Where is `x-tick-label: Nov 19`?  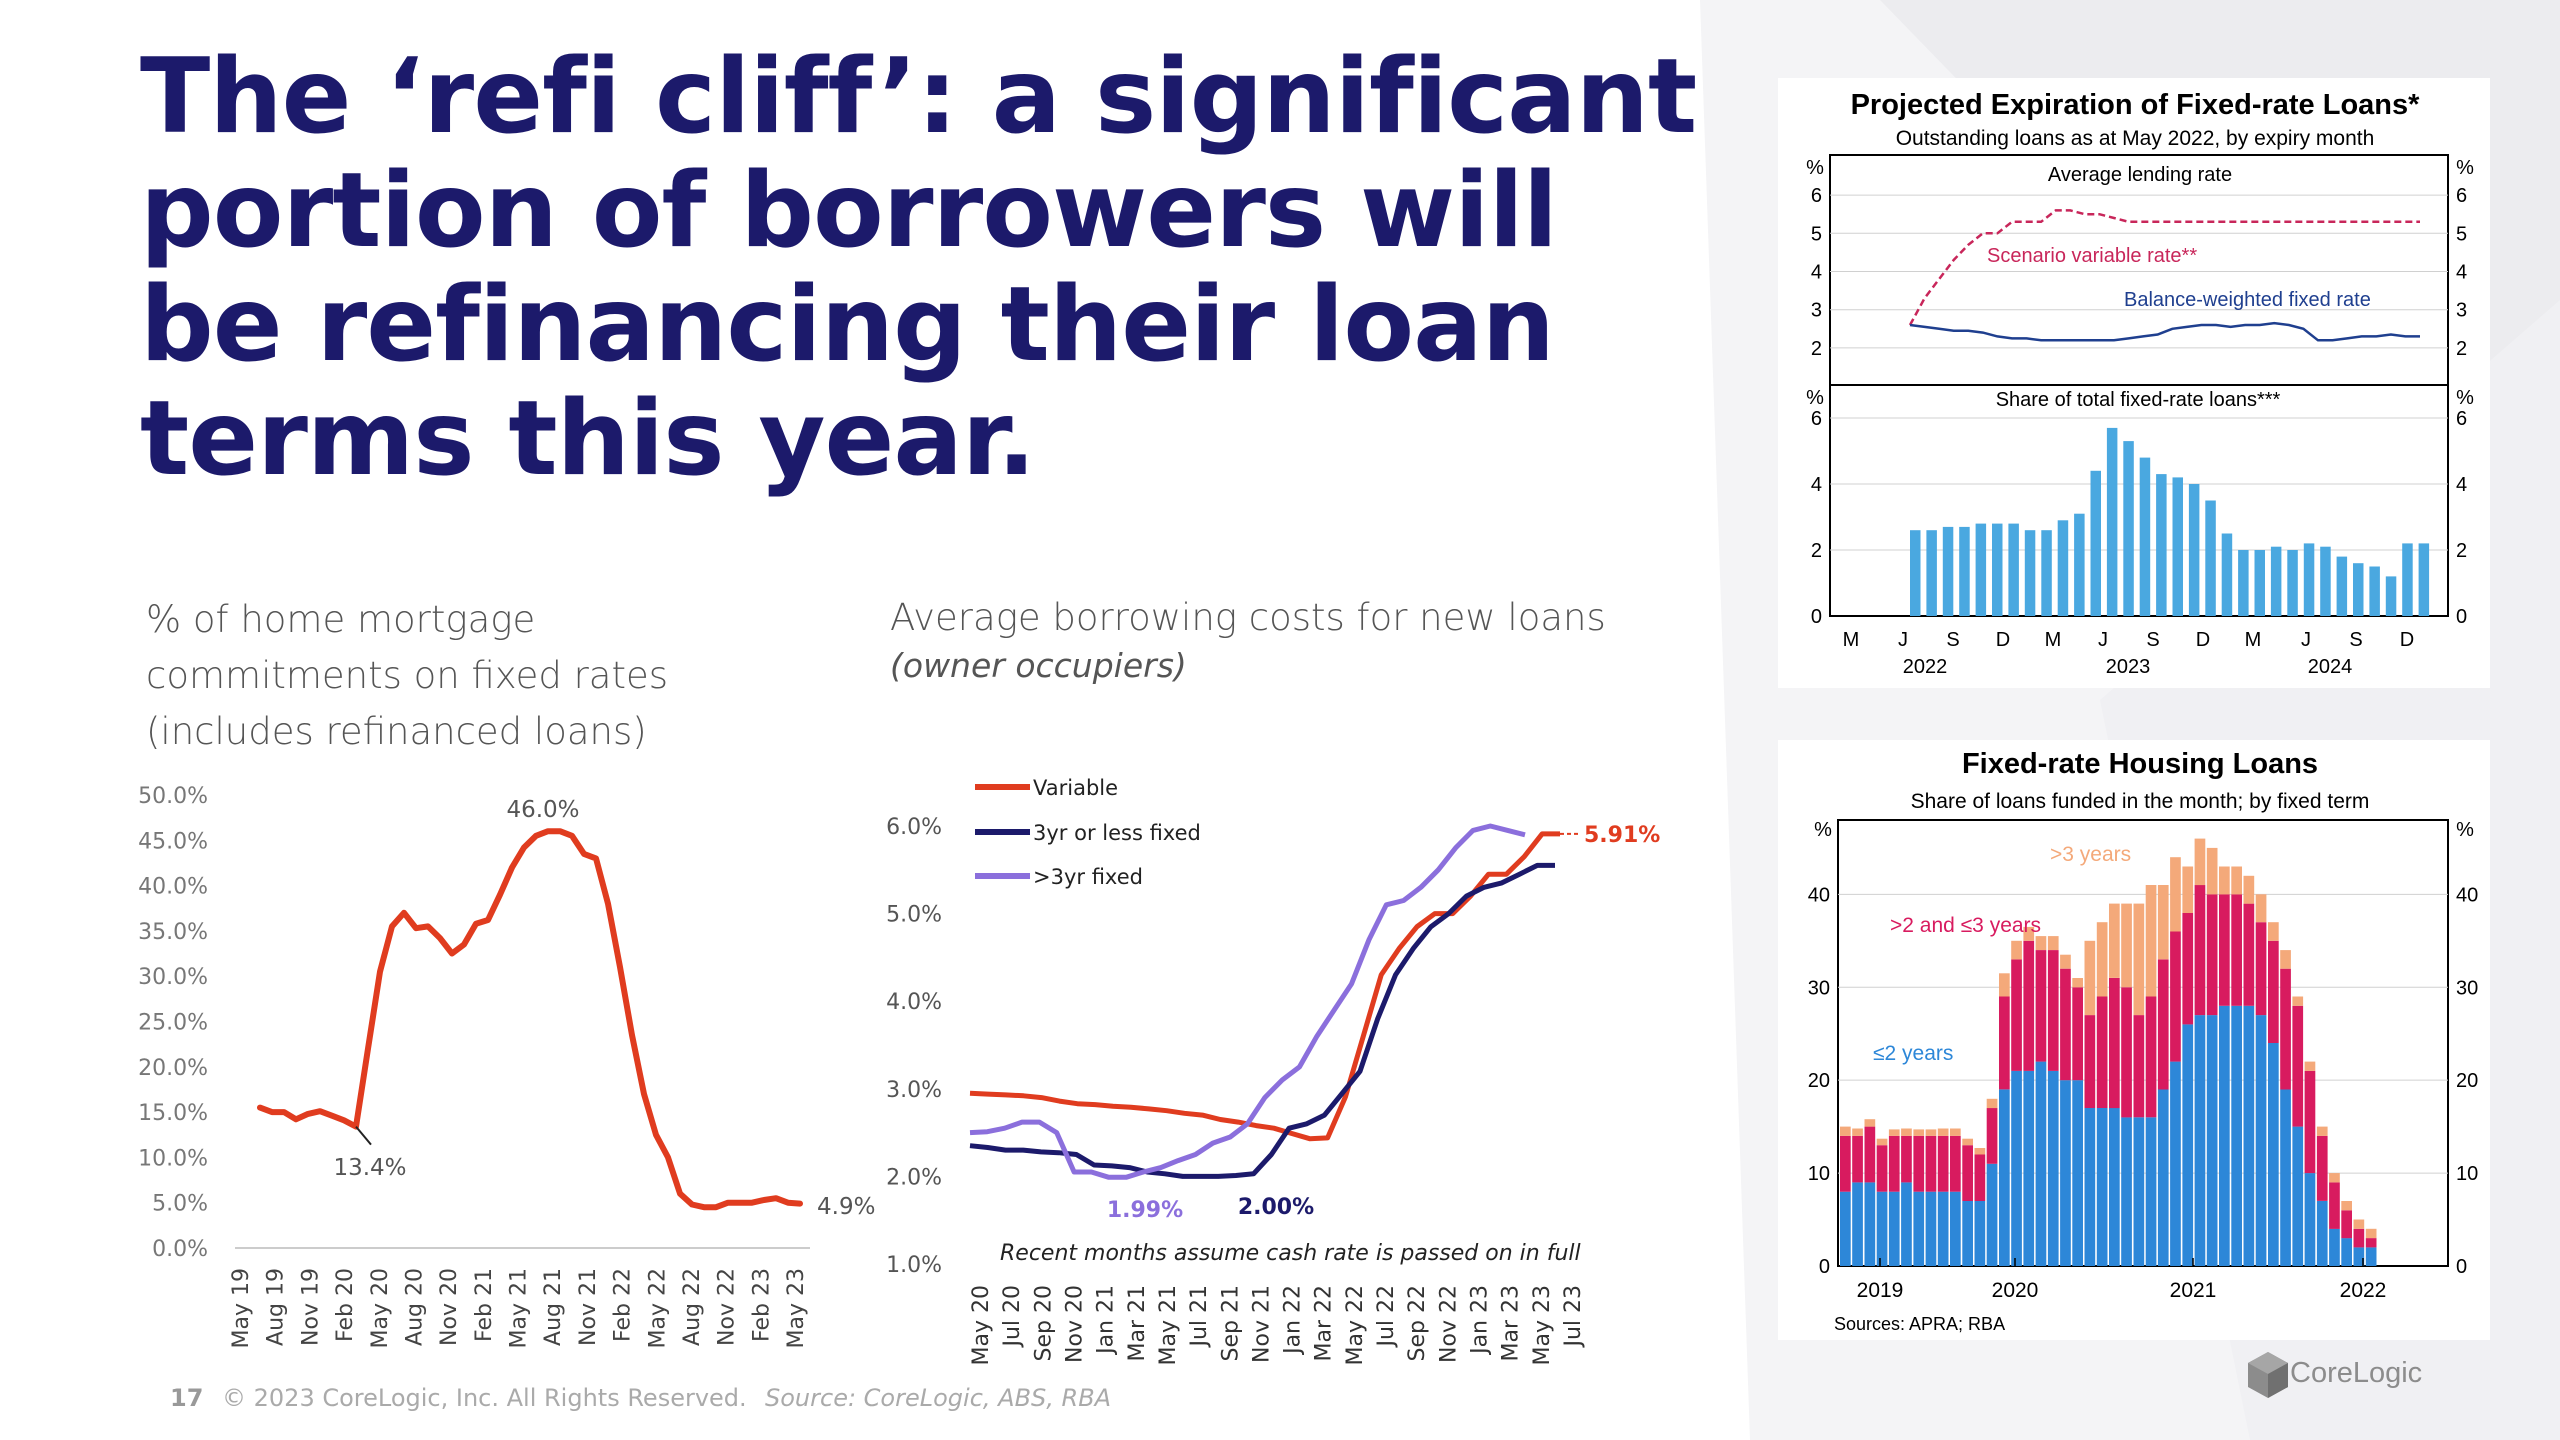 x-tick-label: Nov 19 is located at coordinates (310, 1307).